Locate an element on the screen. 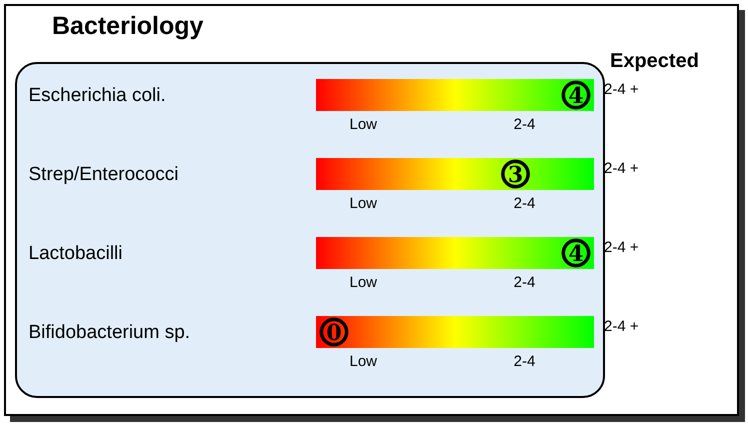 This screenshot has width=748, height=428. data-label: 3 is located at coordinates (516, 175).